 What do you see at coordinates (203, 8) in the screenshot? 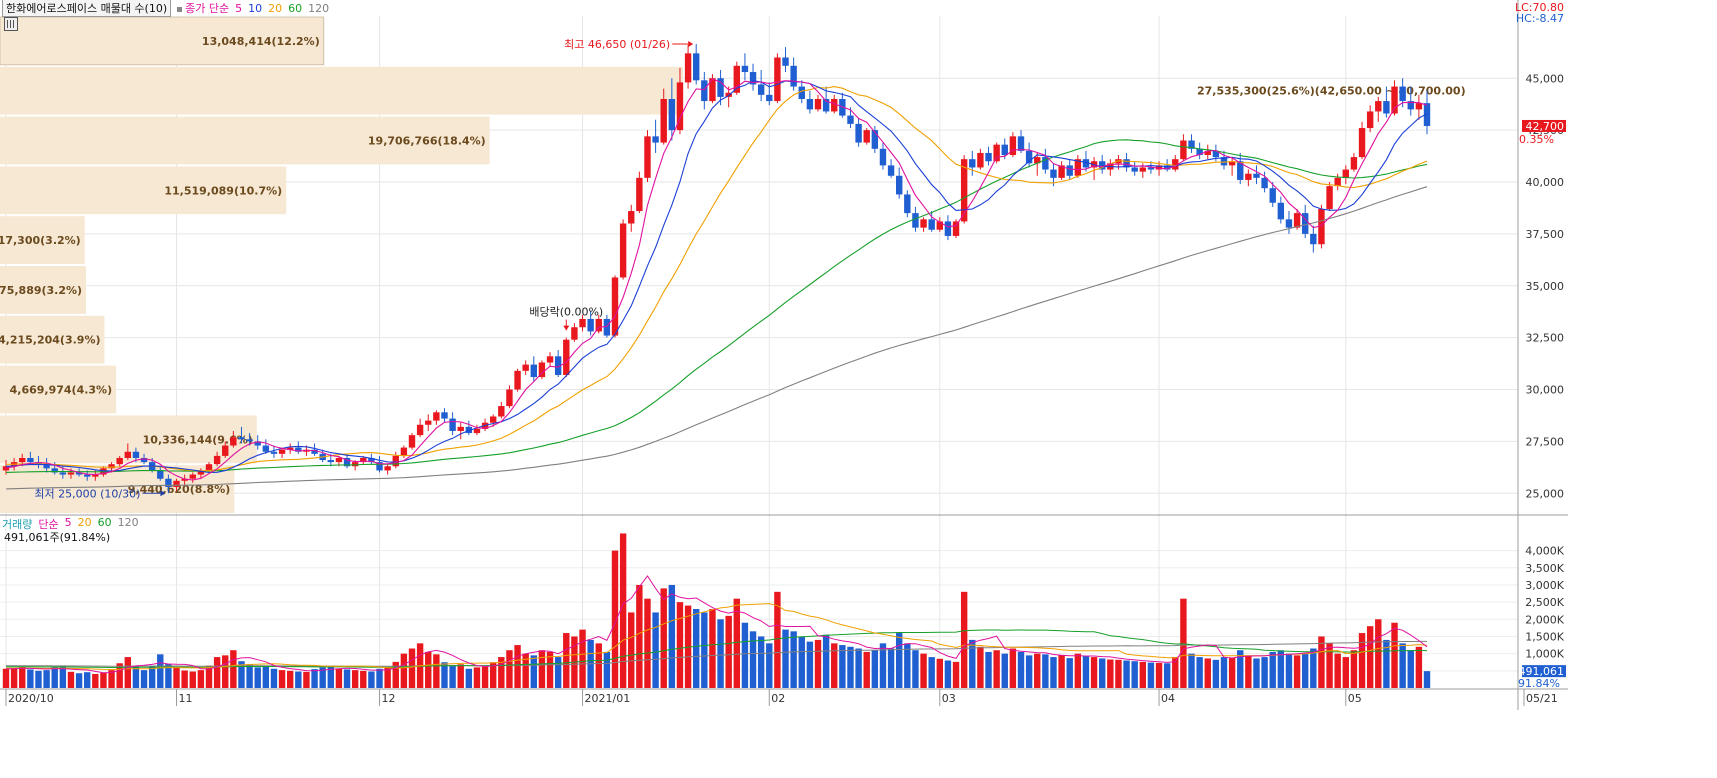
I see `ma-legend-label: 종가 단순` at bounding box center [203, 8].